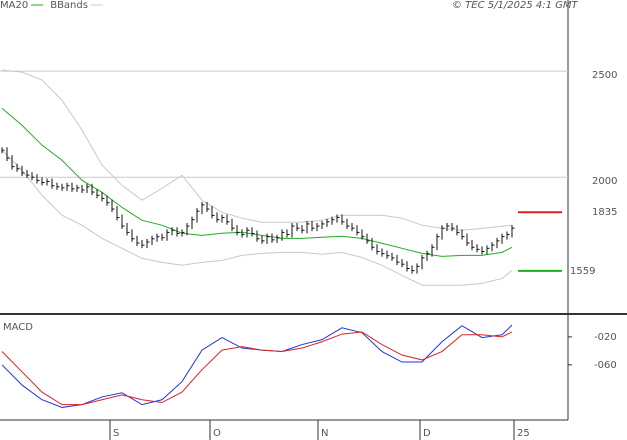 This screenshot has height=440, width=627. I want to click on level-label: 1835, so click(604, 212).